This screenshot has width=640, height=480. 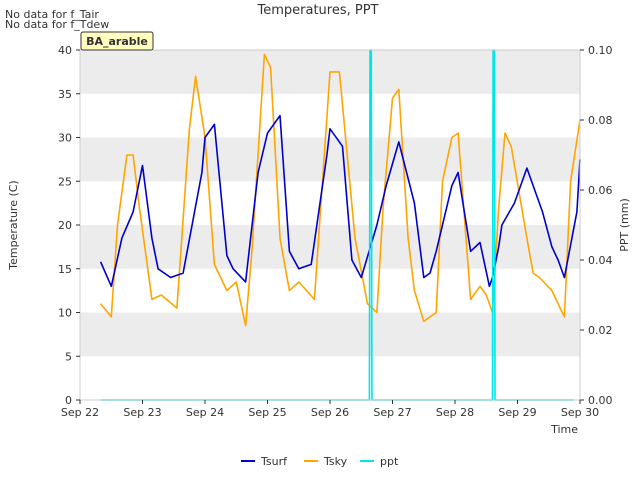 I want to click on y2-tick-label: 0.08, so click(x=600, y=120).